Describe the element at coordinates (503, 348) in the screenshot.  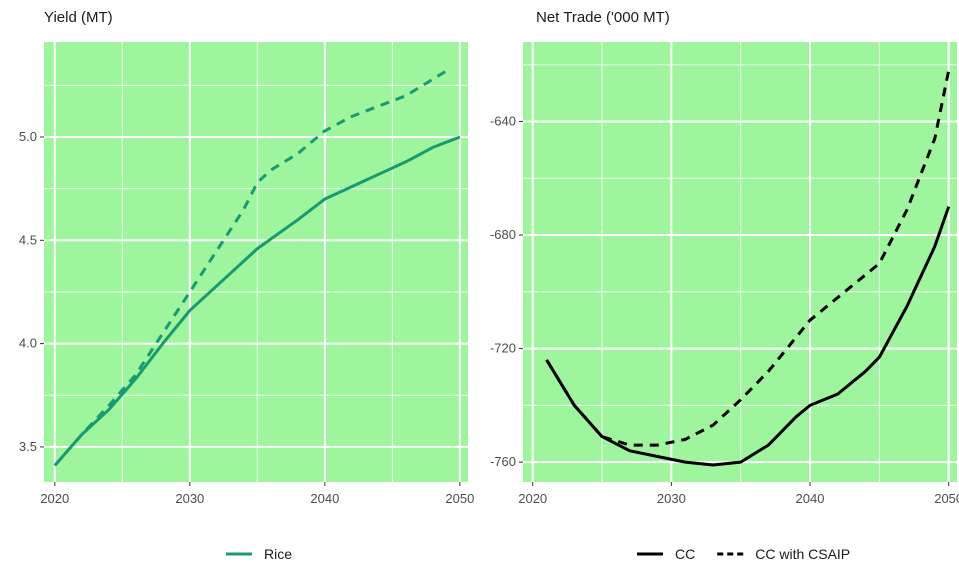
I see `y-tick-label: -720` at that location.